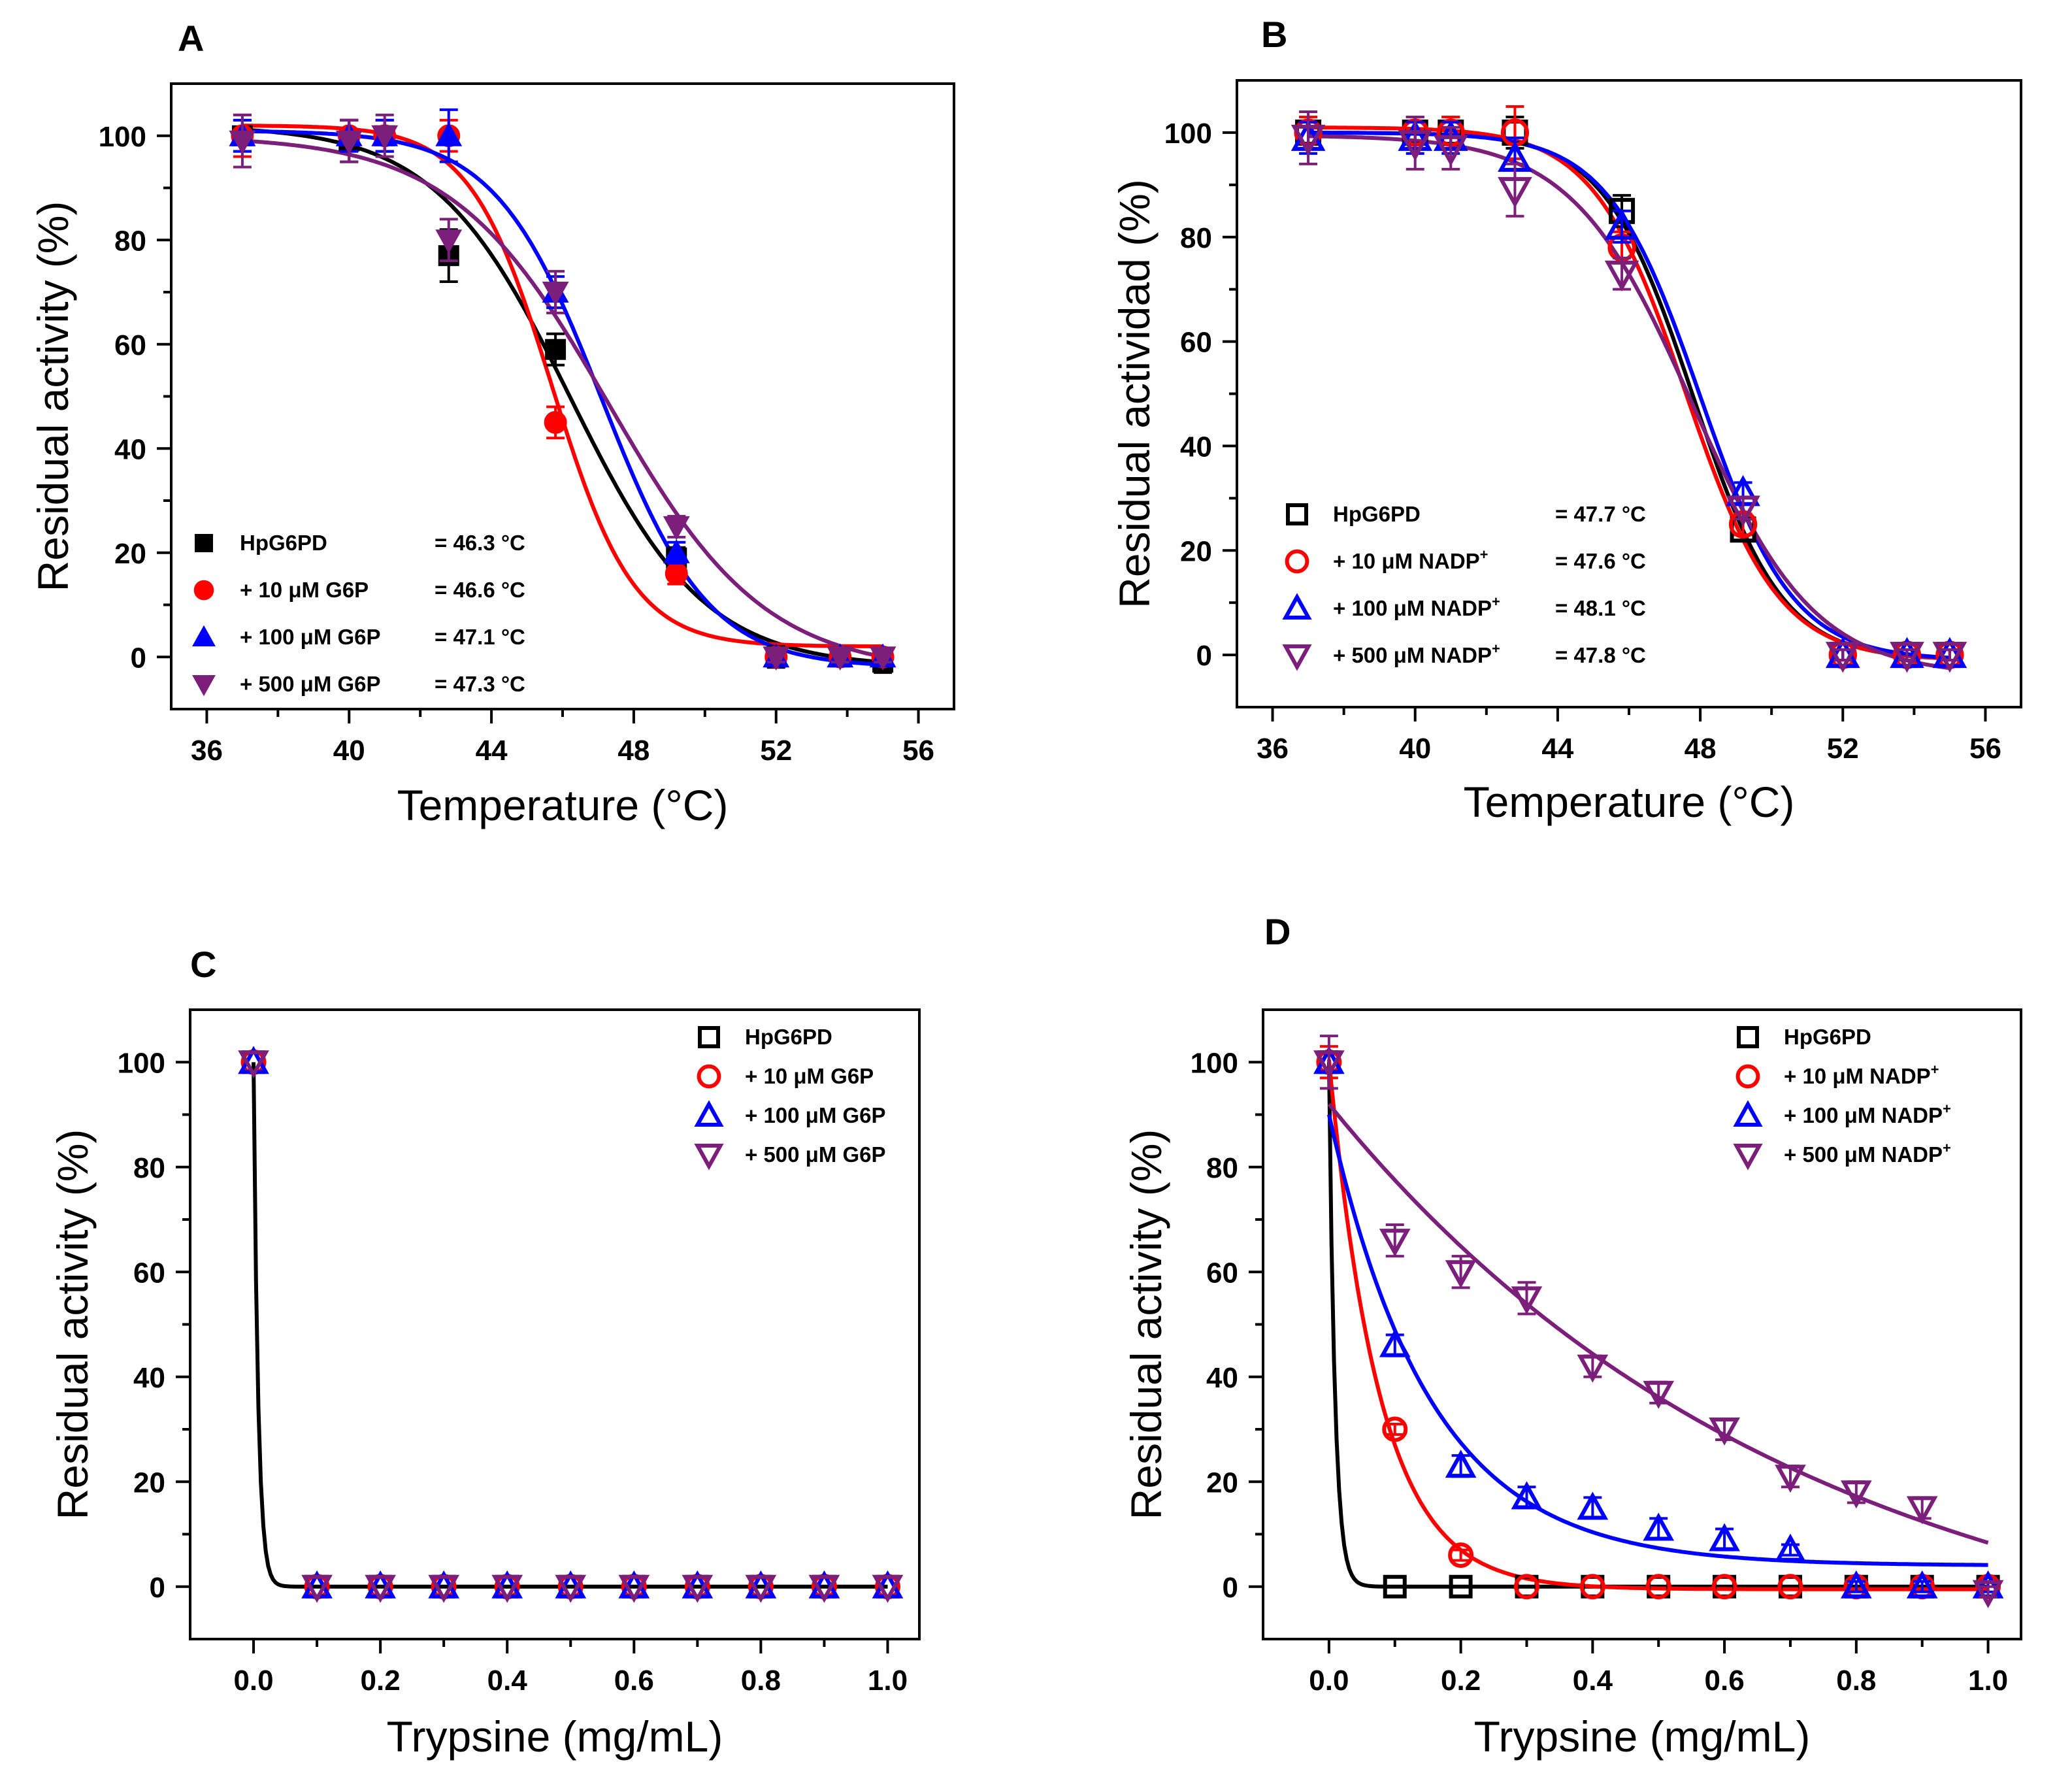 This screenshot has width=2072, height=1792. What do you see at coordinates (918, 751) in the screenshot?
I see `x-tick-label: 56` at bounding box center [918, 751].